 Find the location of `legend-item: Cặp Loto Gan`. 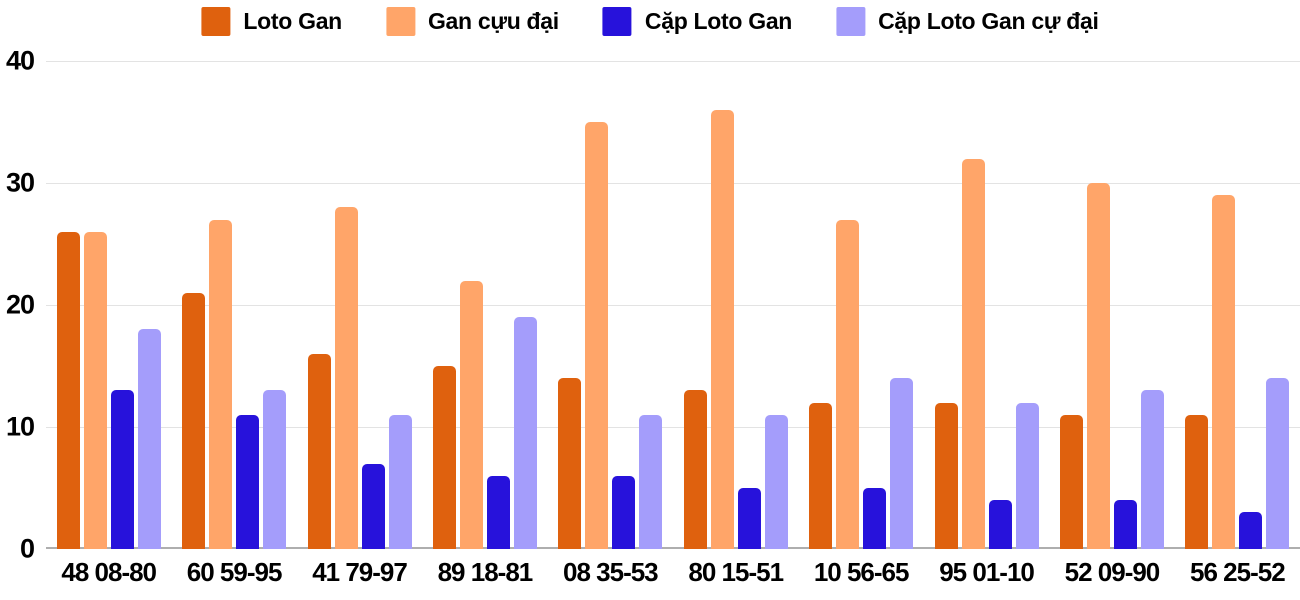

legend-item: Cặp Loto Gan is located at coordinates (697, 21).